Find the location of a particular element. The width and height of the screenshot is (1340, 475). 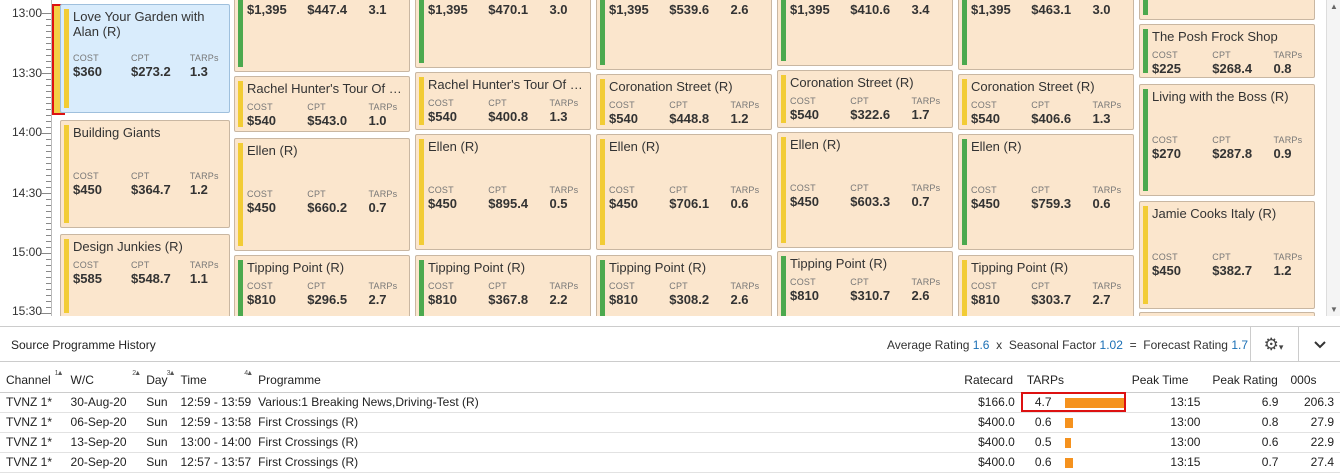

scroll-up-icon: ▲ is located at coordinates (1334, 6).